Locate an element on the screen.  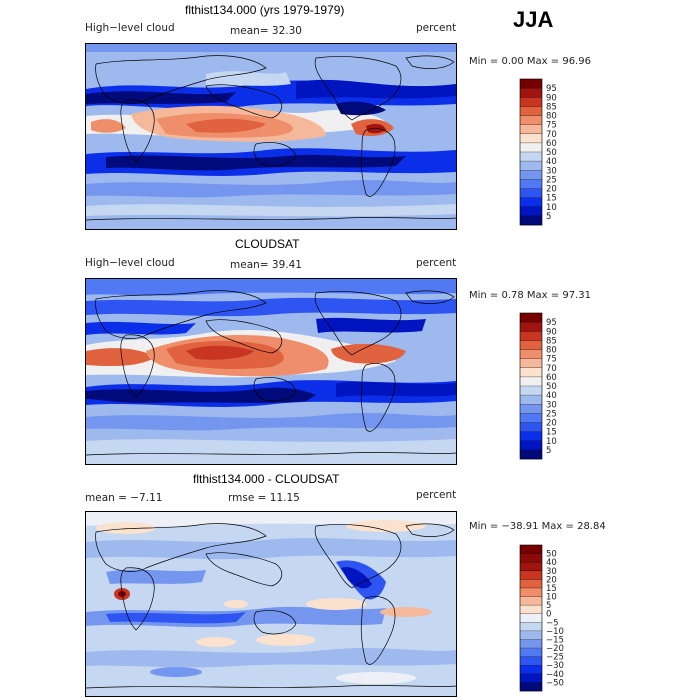
colorbar-tick-label: 0 is located at coordinates (548, 615).